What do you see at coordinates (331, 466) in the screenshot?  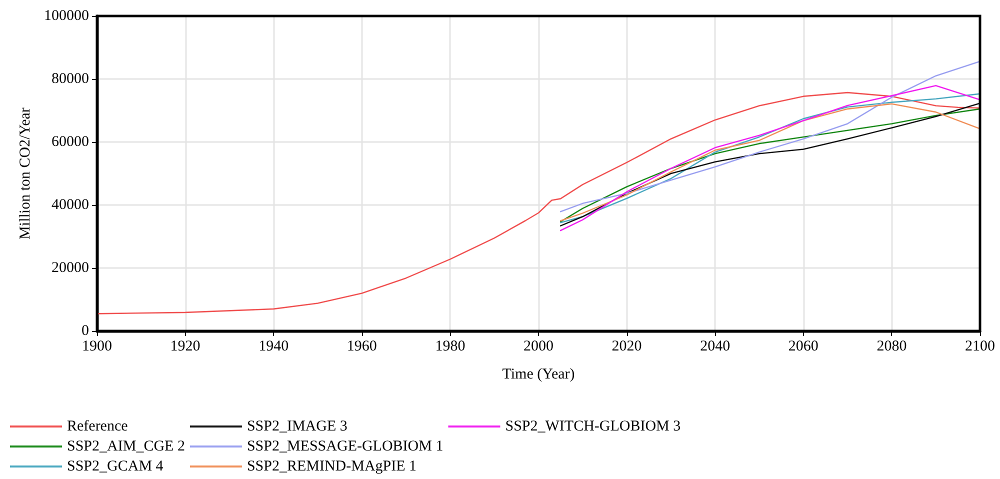 I see `legend-label: SSP2_REMIND-MAgPIE 1` at bounding box center [331, 466].